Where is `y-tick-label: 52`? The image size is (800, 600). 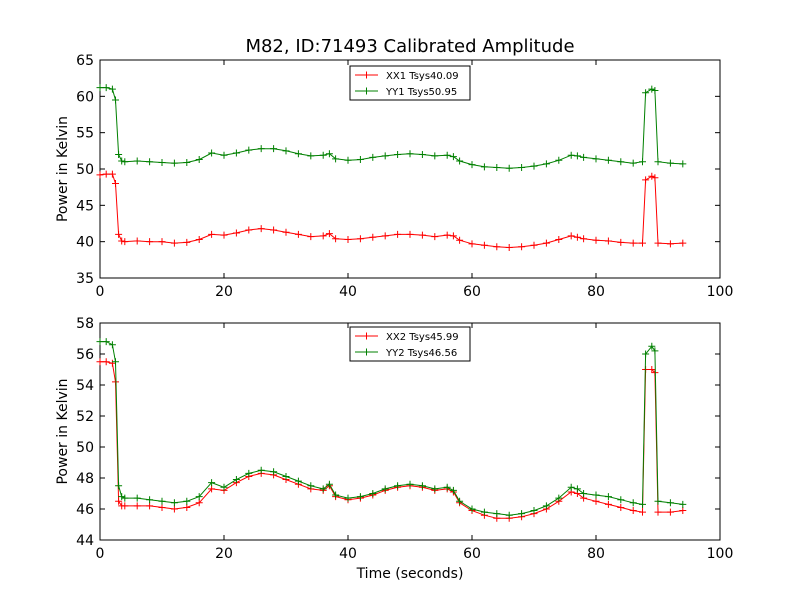 y-tick-label: 52 is located at coordinates (85, 417).